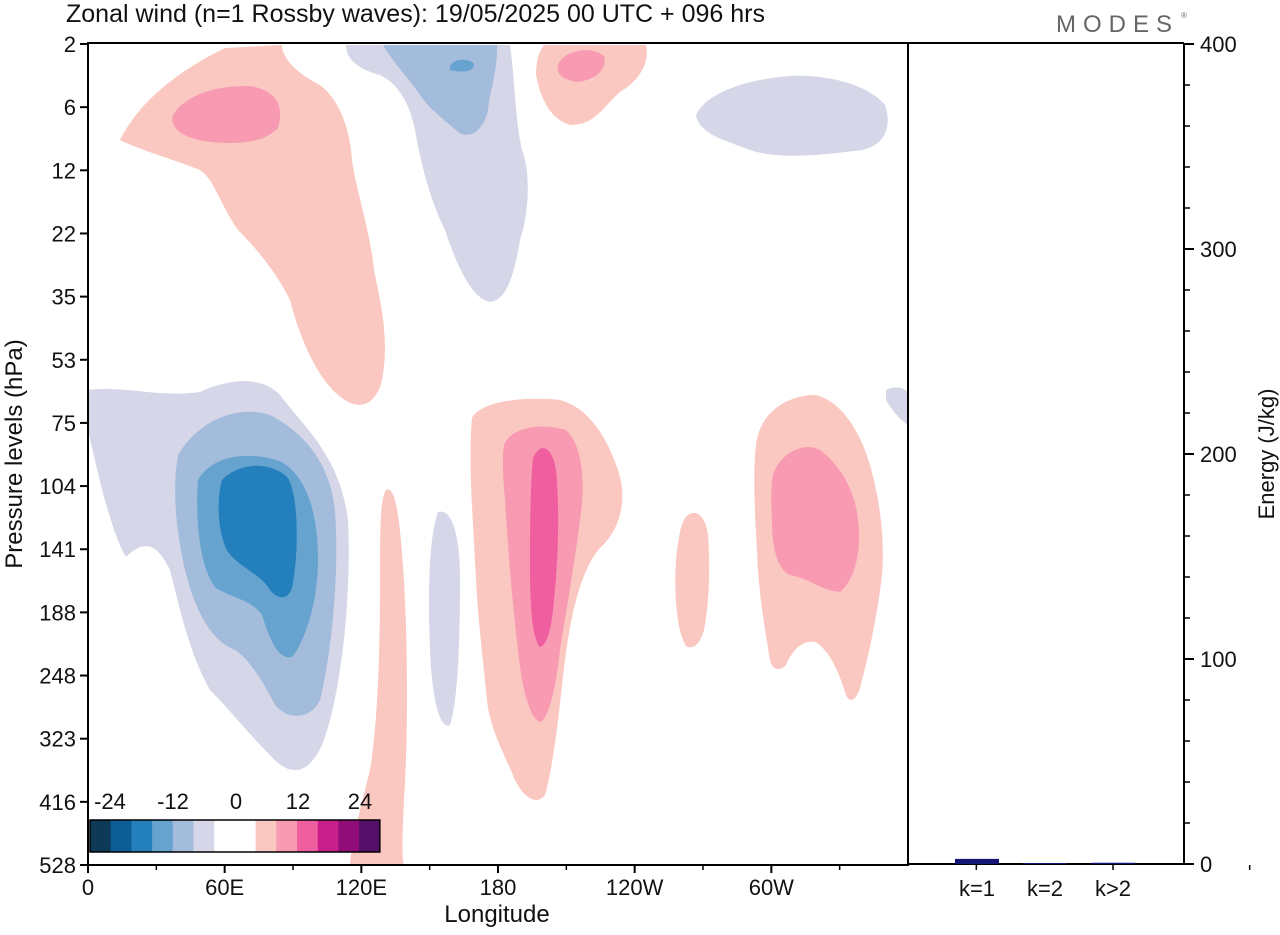  I want to click on pressure-tick-label-6: 6, so click(70, 107).